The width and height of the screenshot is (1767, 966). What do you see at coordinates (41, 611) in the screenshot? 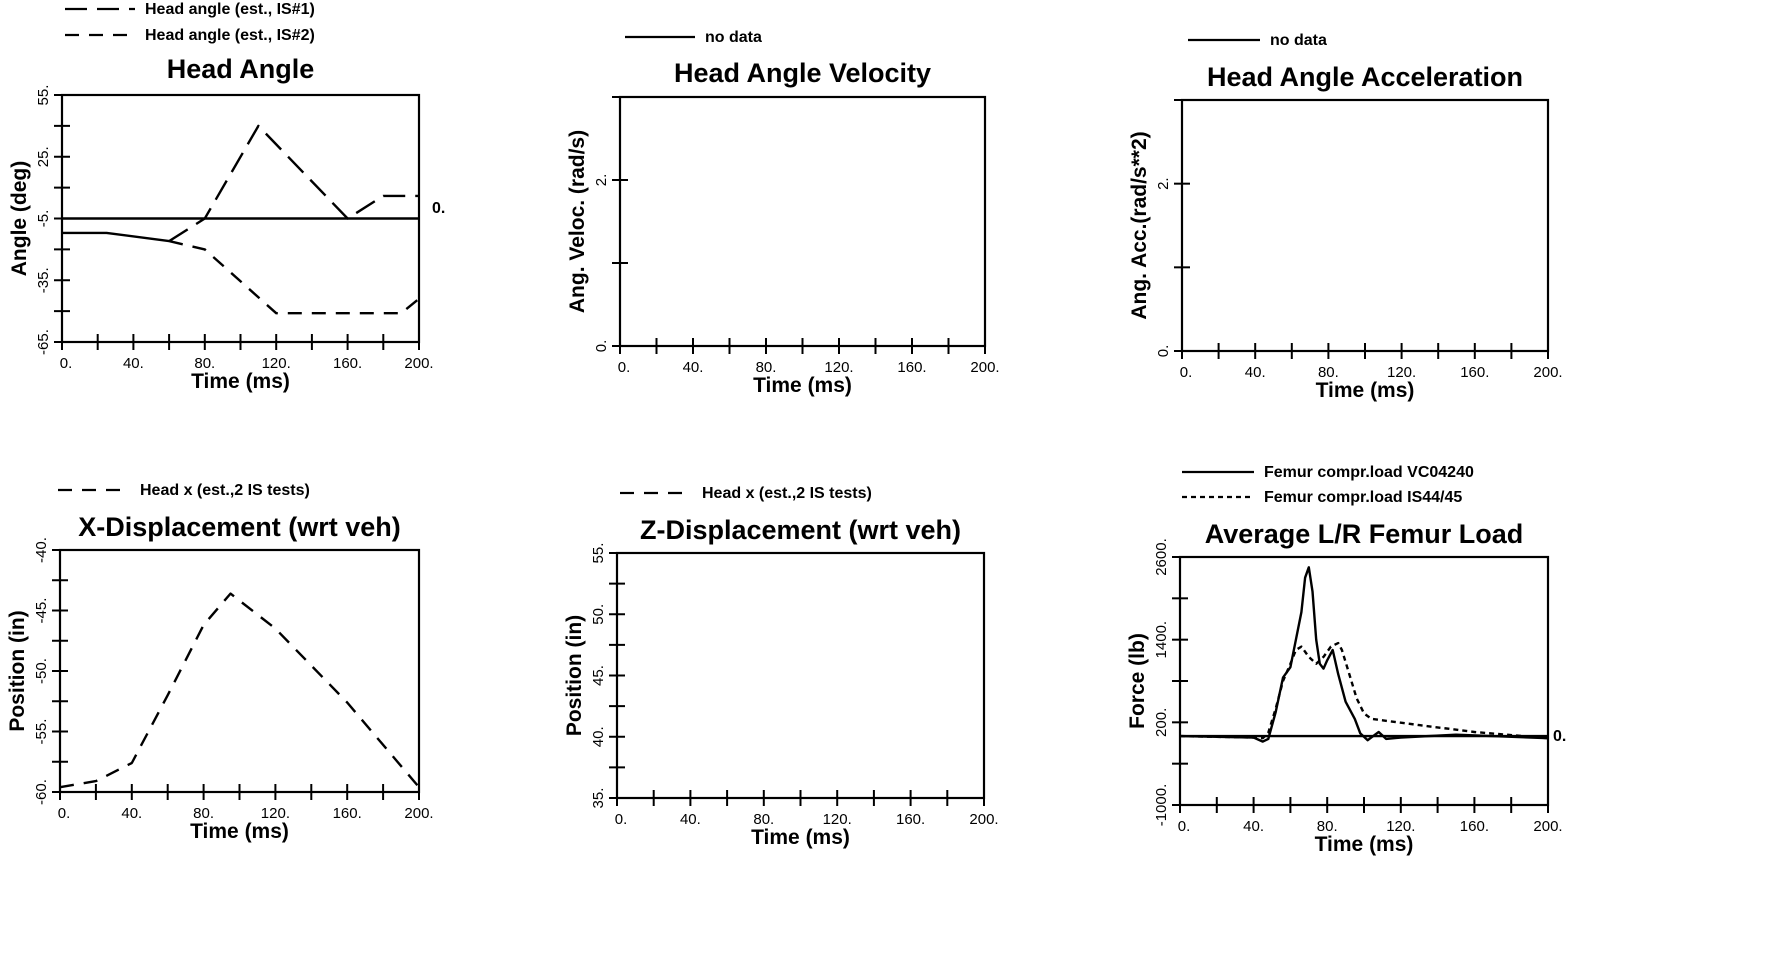
I see `y-tick-label: -45.` at bounding box center [41, 611].